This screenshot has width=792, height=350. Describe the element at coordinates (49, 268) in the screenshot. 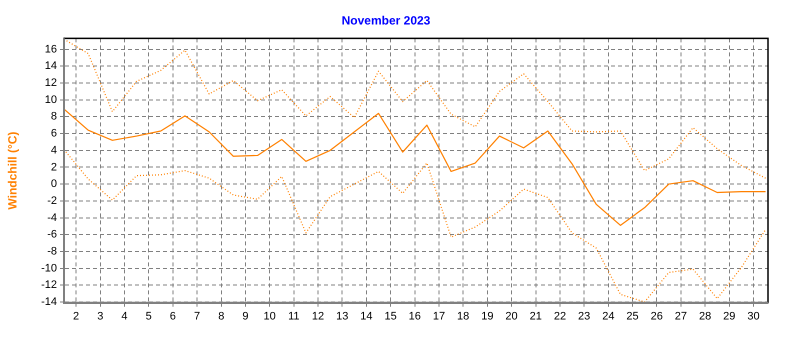

I see `y-tick-label: -10` at that location.